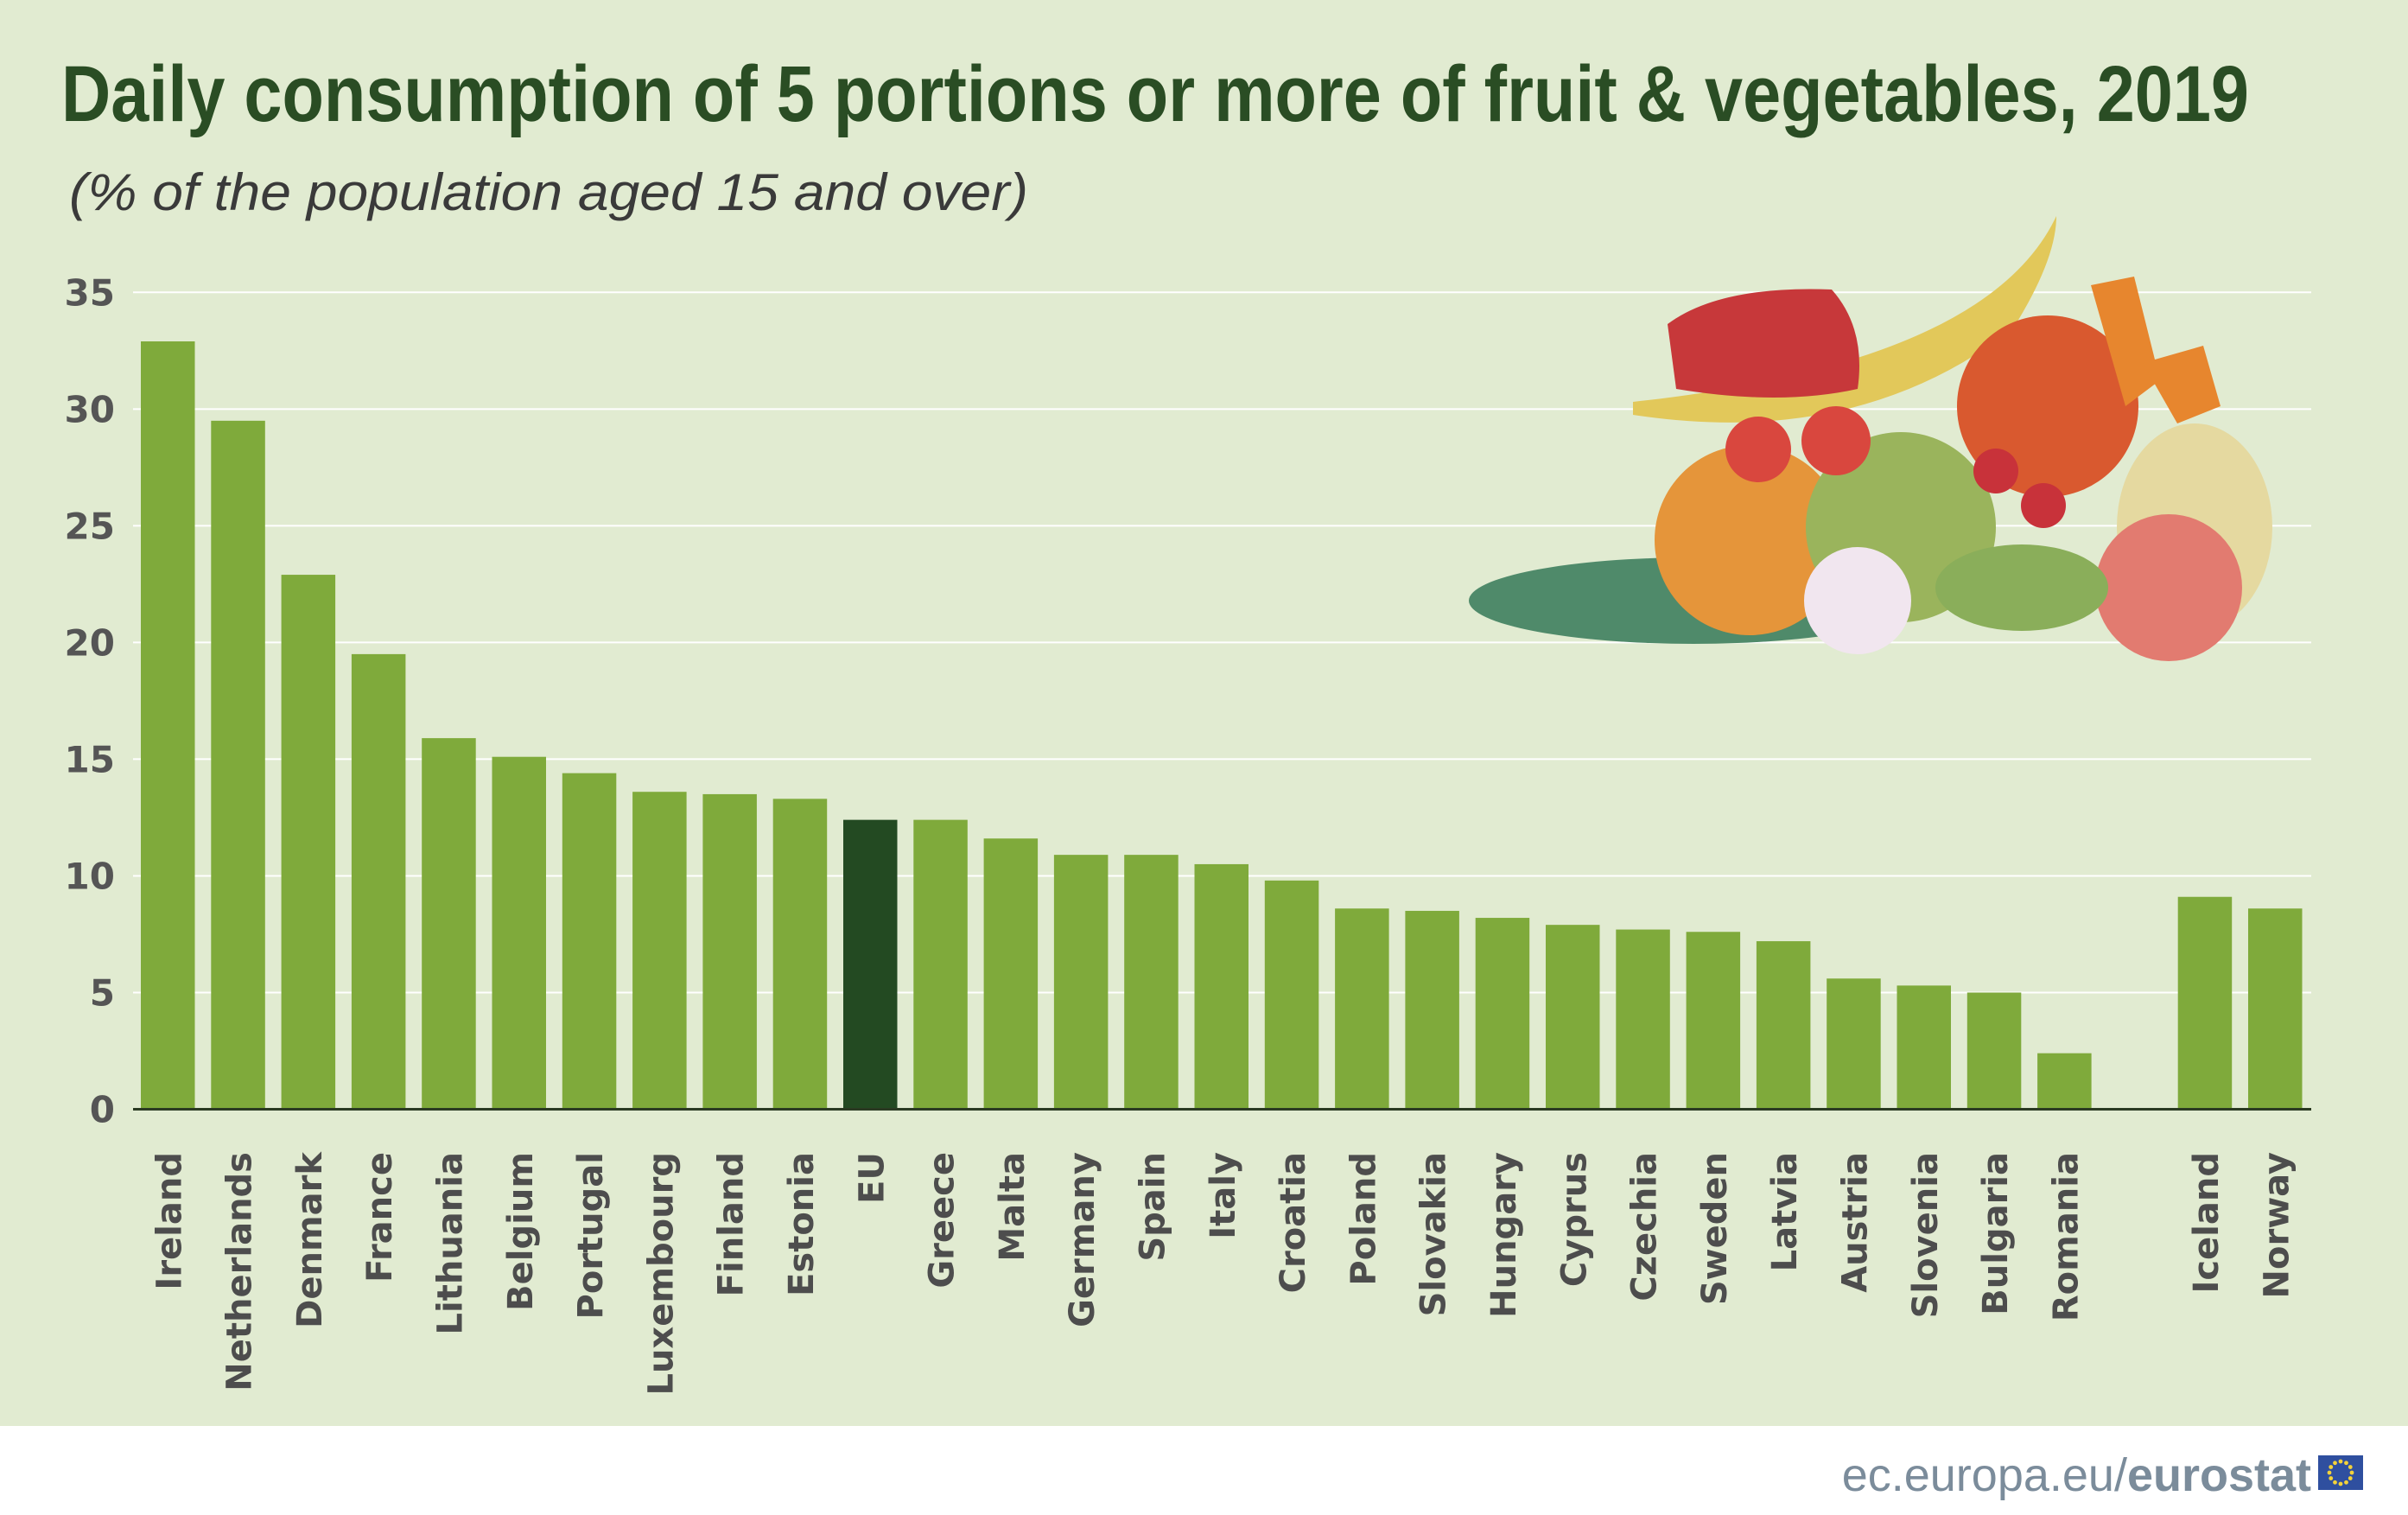 The width and height of the screenshot is (2408, 1515). I want to click on footer-brand: eurostat, so click(2219, 1475).